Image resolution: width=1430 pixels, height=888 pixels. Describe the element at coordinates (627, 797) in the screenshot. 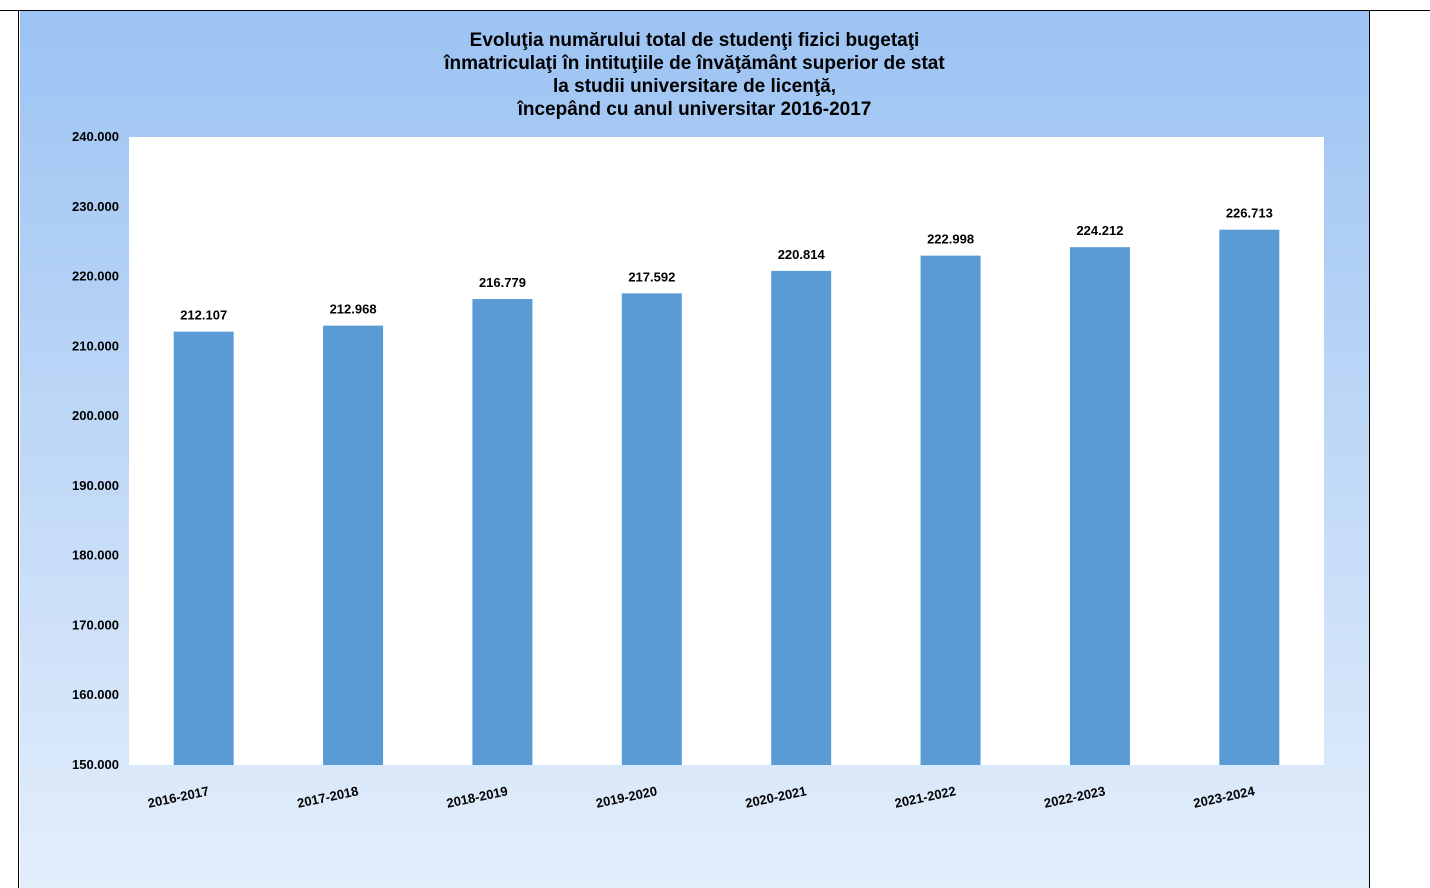

I see `x-tick-label: 2019-2020` at that location.